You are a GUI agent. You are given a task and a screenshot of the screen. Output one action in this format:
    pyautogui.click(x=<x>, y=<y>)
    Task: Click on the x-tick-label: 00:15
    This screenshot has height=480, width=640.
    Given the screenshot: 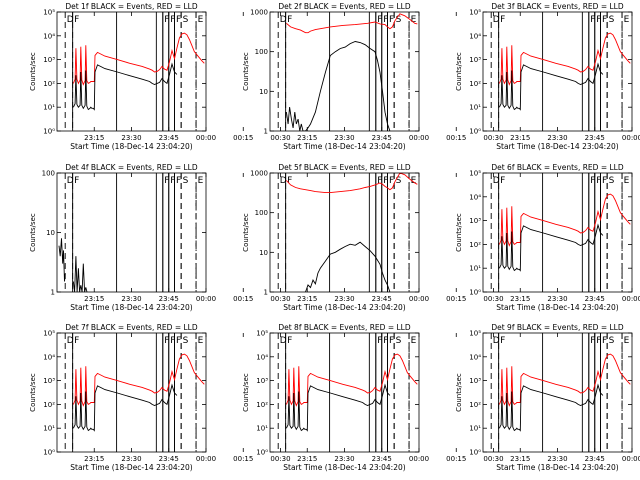 What is the action you would take?
    pyautogui.click(x=456, y=459)
    